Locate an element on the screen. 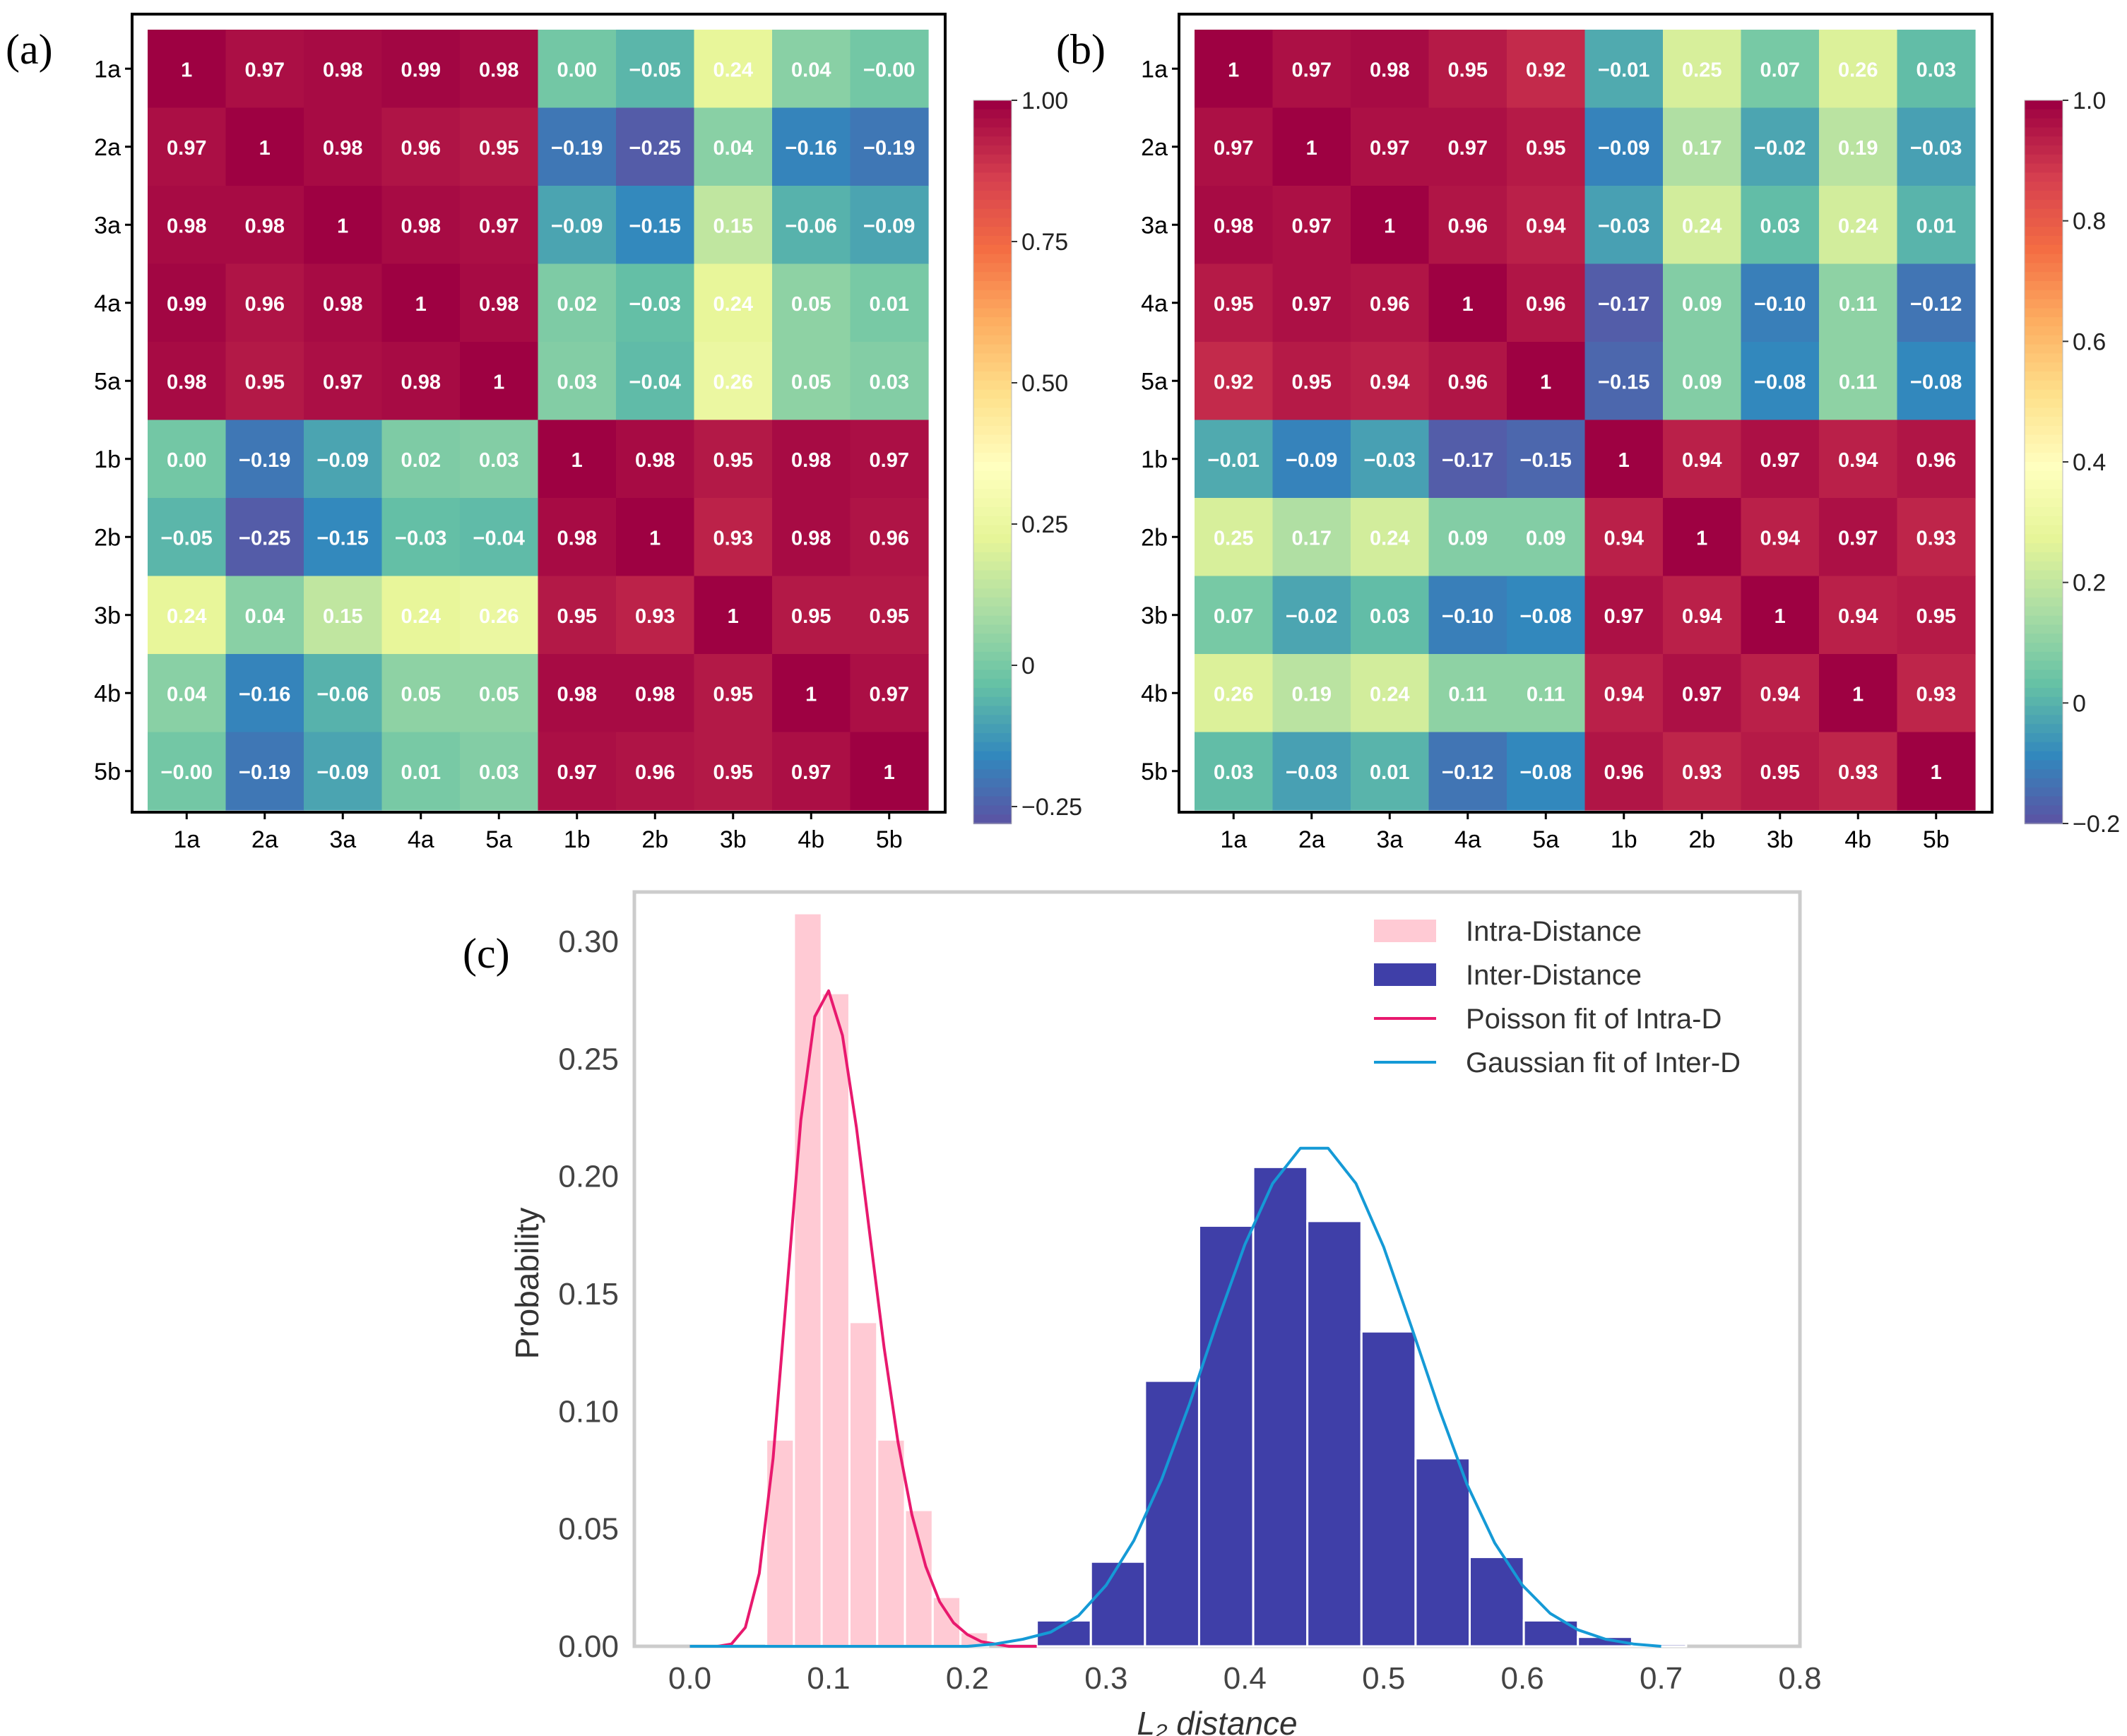 The width and height of the screenshot is (2127, 1736). heatmap-b-row-label: 1a is located at coordinates (1154, 69).